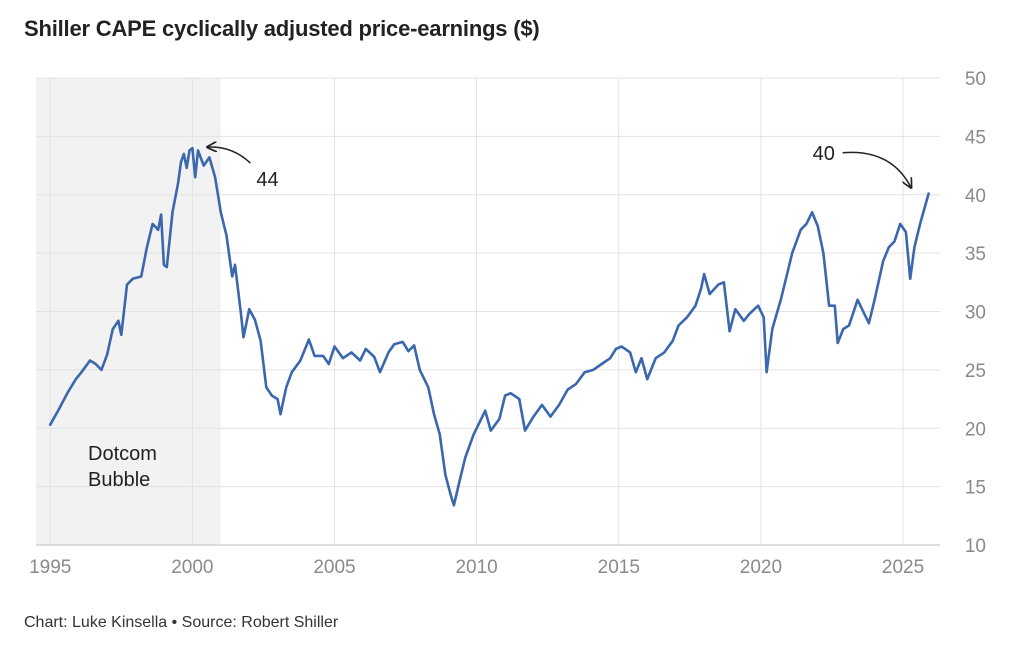 The height and width of the screenshot is (650, 1024). I want to click on dotcom-label-line: Dotcom, so click(122, 454).